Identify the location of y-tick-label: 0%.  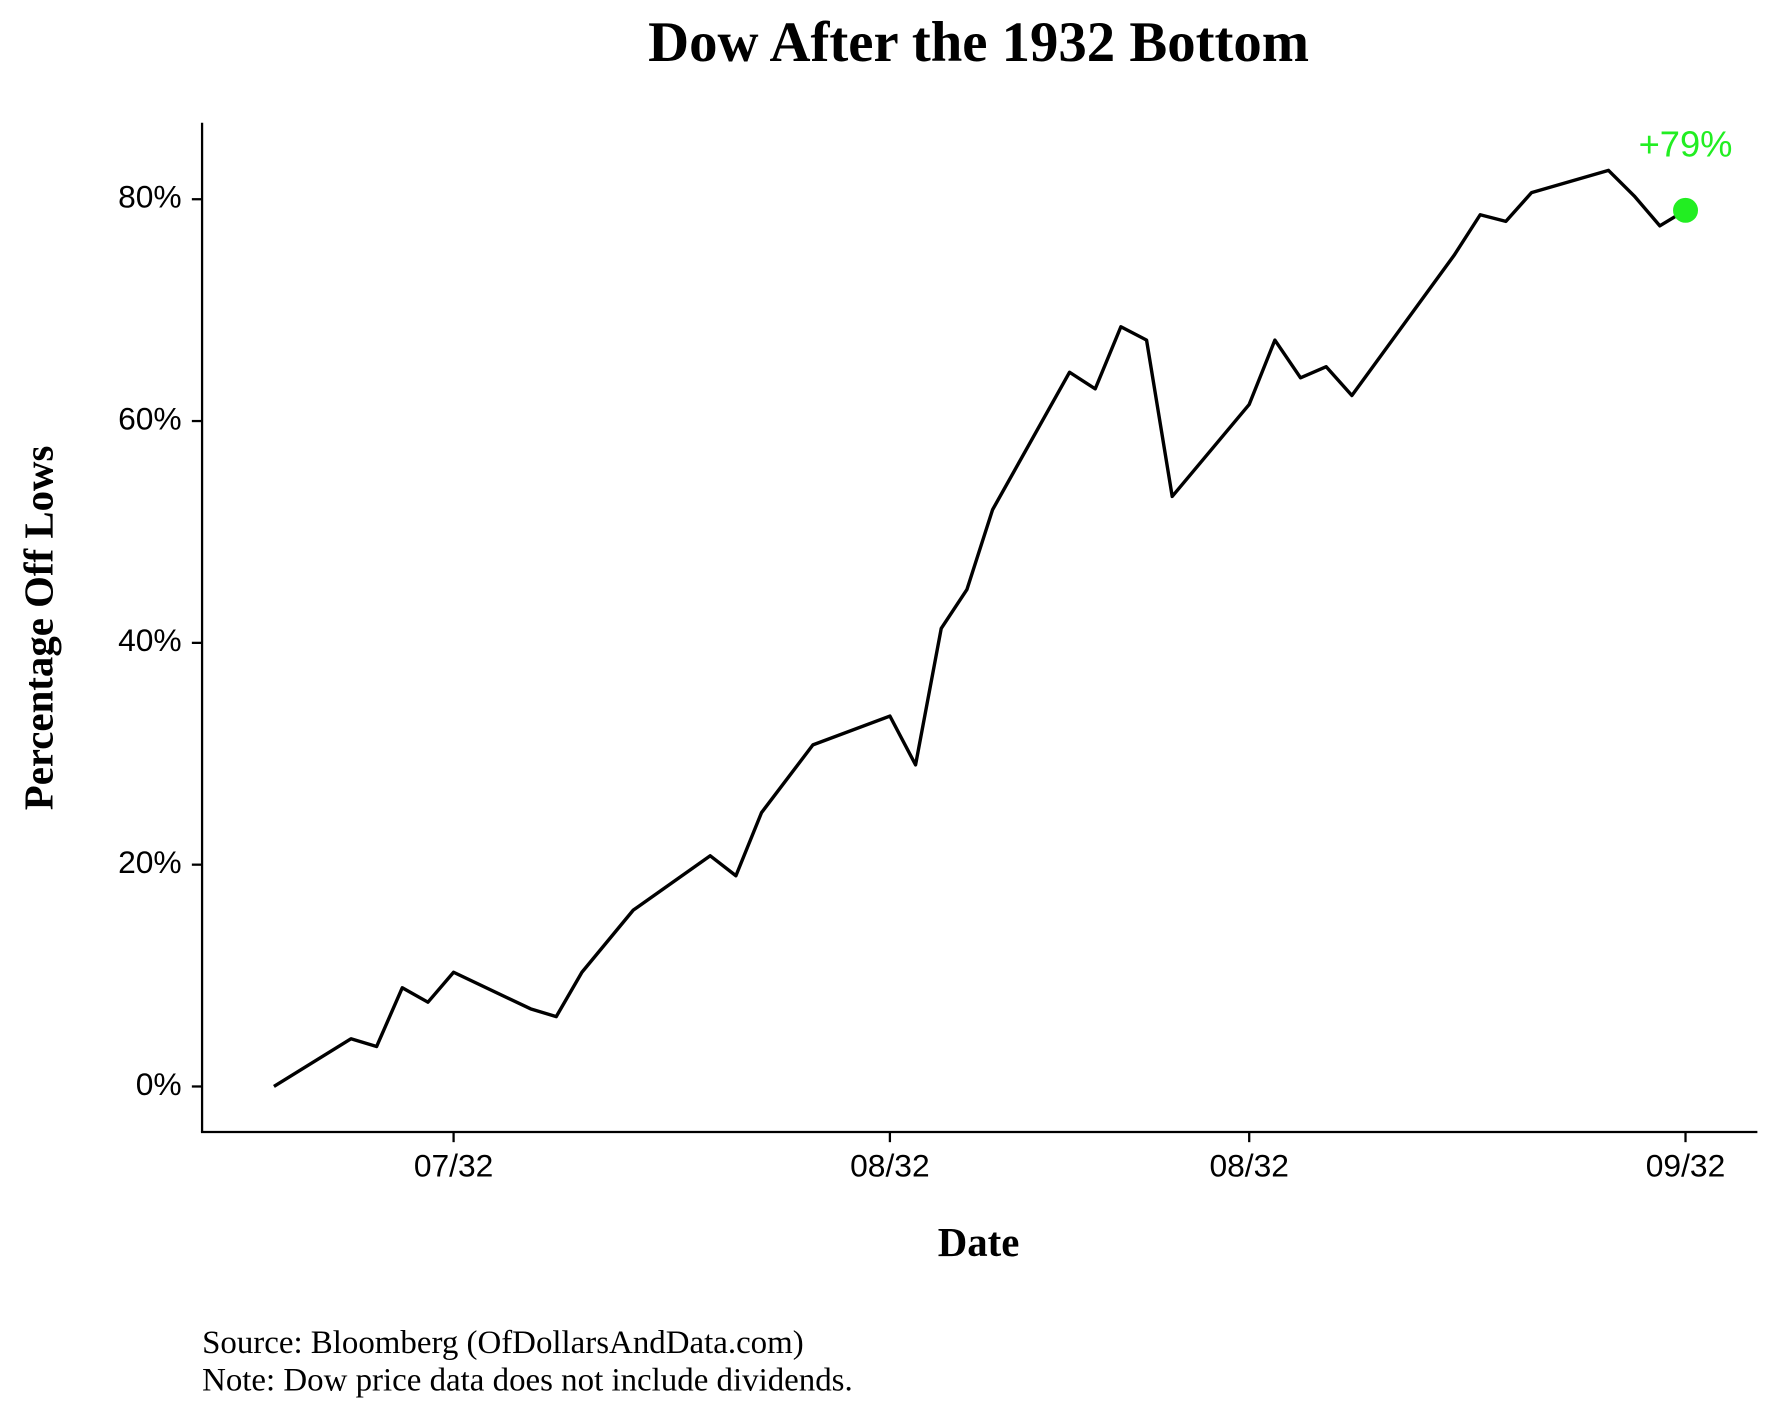
(159, 1084).